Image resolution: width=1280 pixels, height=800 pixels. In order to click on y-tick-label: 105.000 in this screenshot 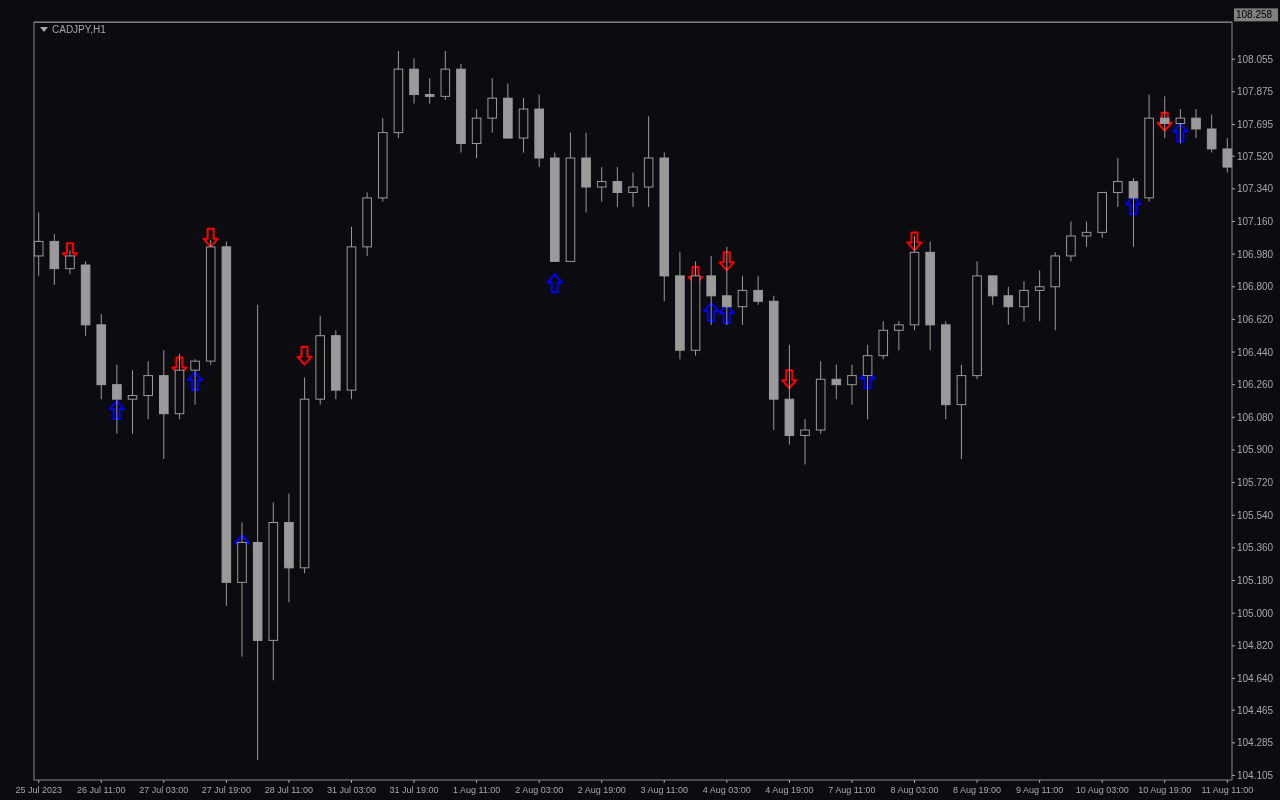, I will do `click(1255, 613)`.